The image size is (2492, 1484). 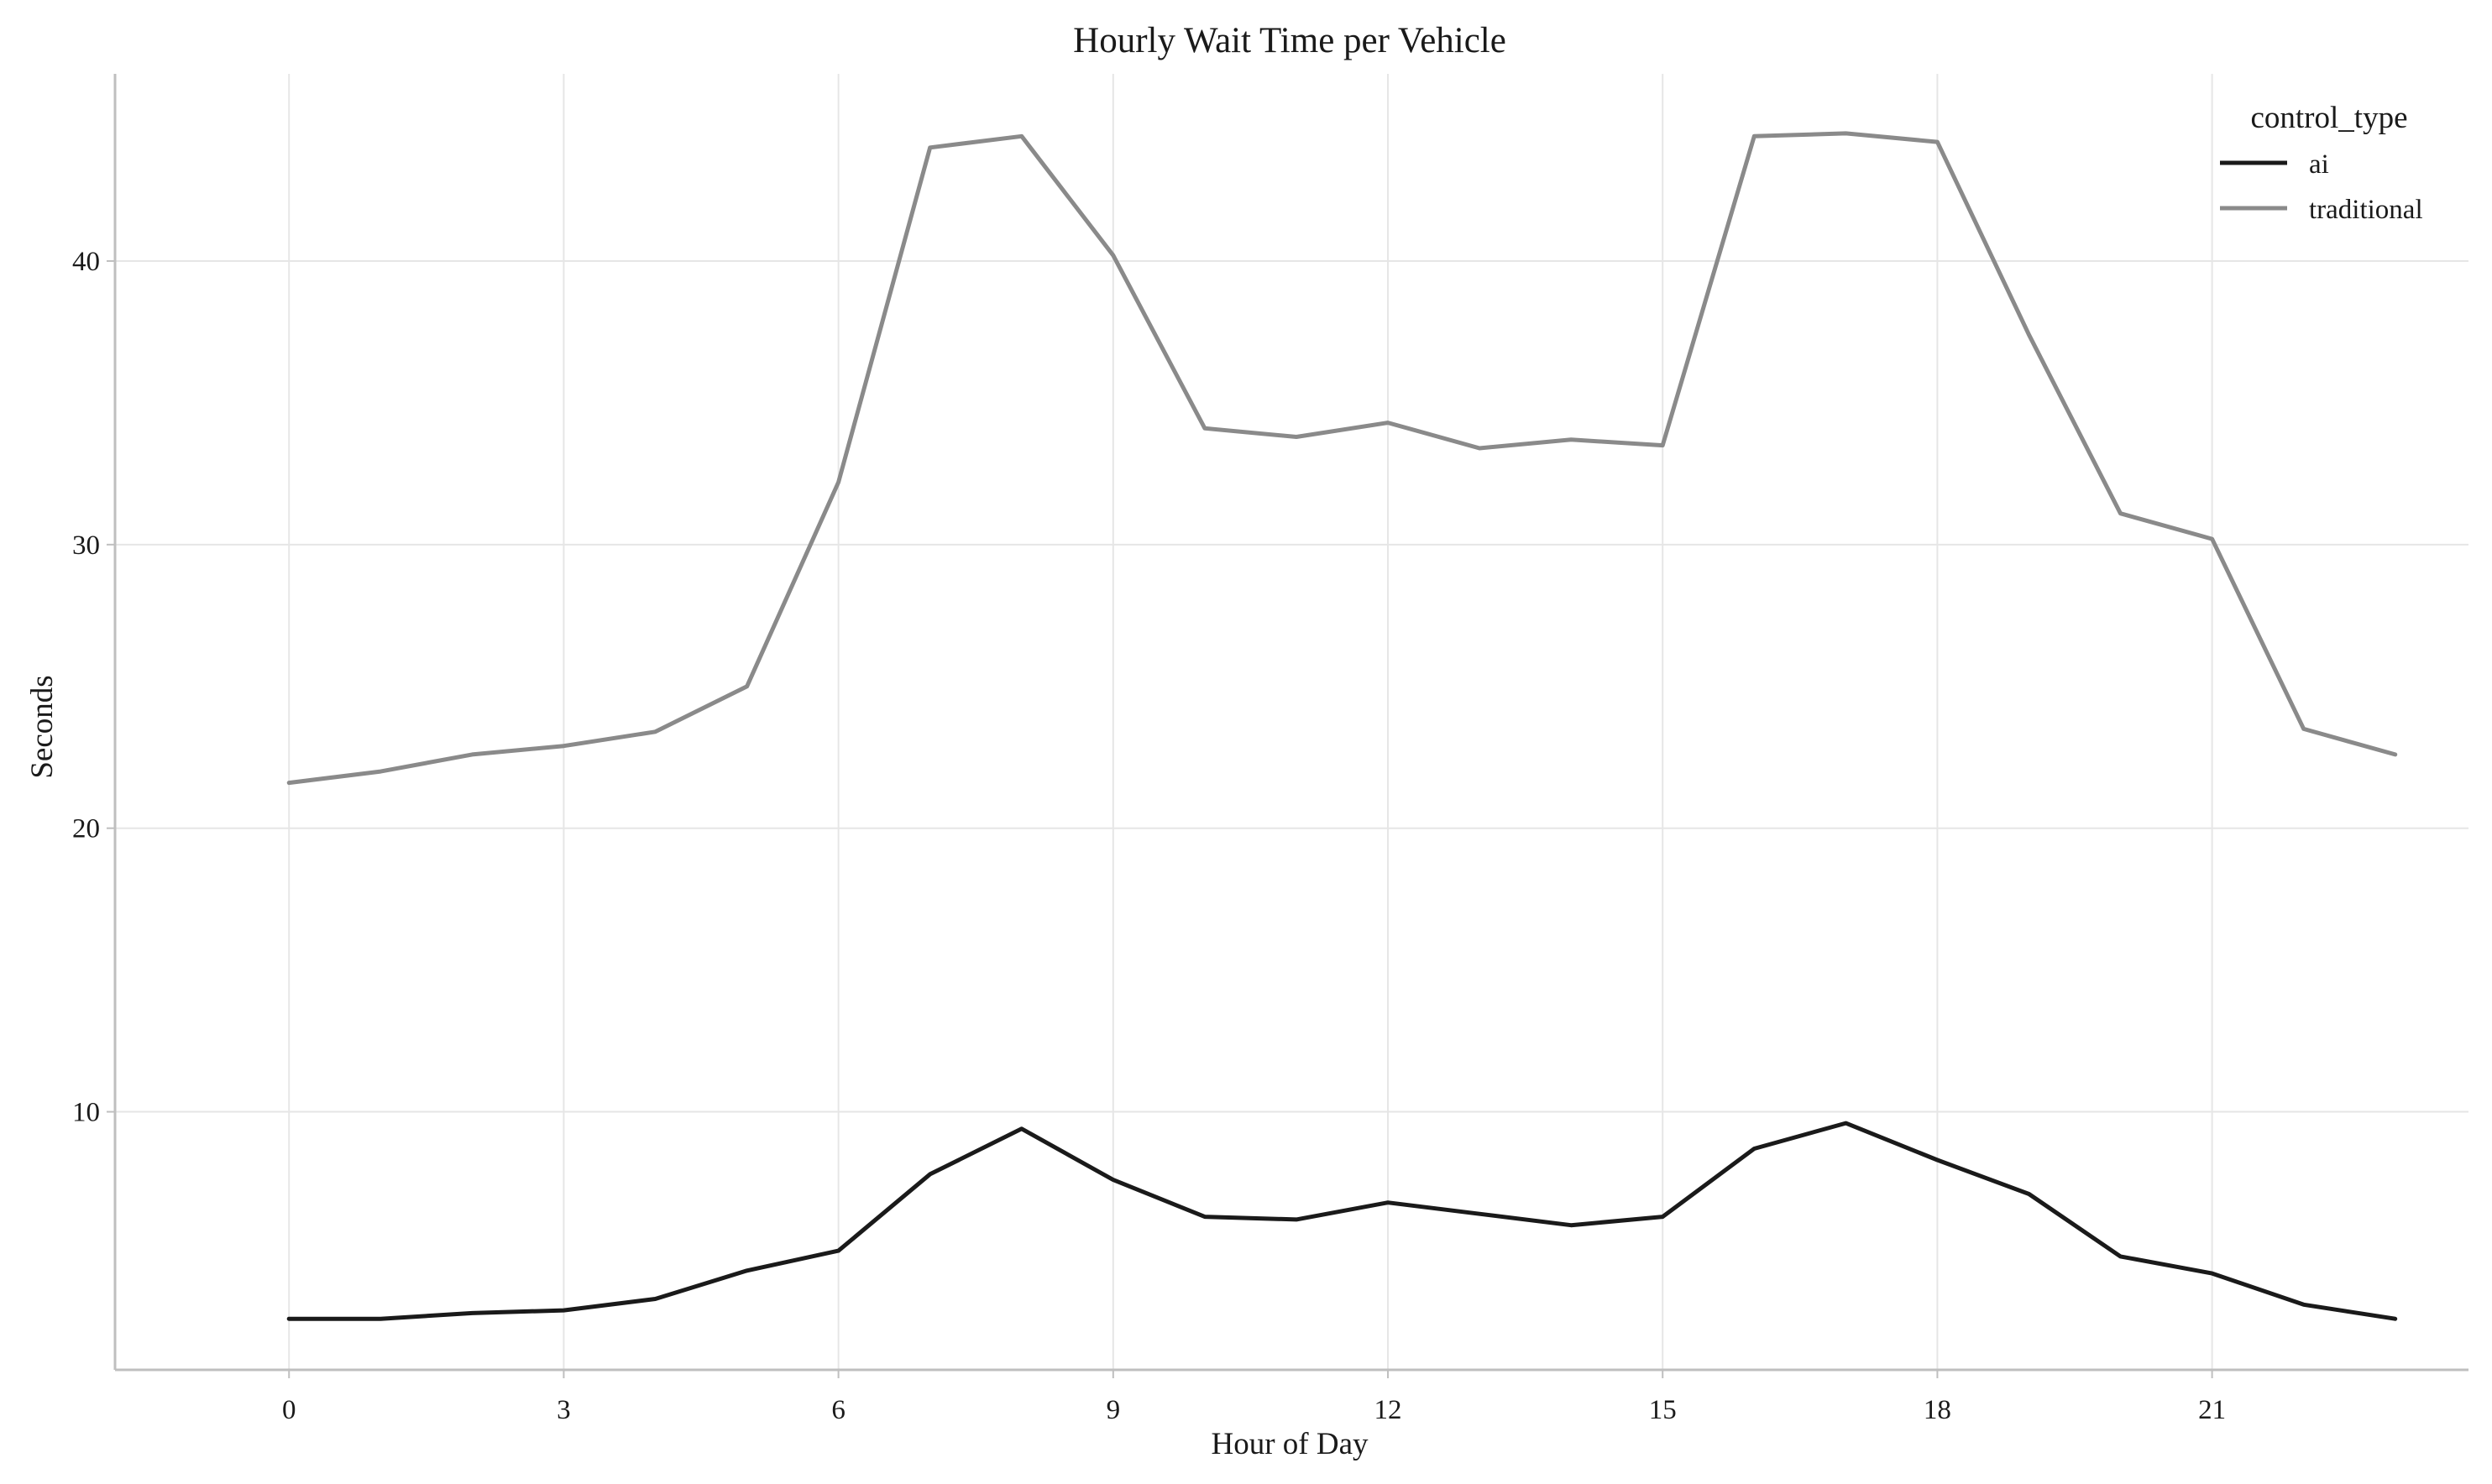 What do you see at coordinates (2328, 118) in the screenshot?
I see `legend-title: control_type` at bounding box center [2328, 118].